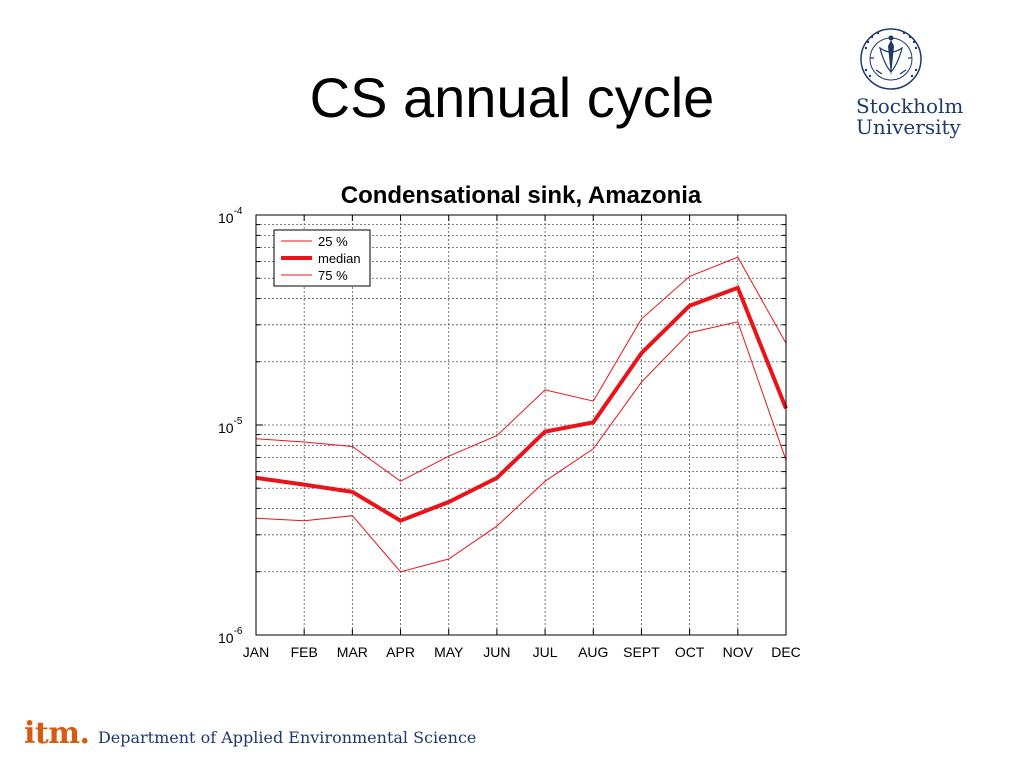  I want to click on slide-title: CS annual cycle, so click(512, 97).